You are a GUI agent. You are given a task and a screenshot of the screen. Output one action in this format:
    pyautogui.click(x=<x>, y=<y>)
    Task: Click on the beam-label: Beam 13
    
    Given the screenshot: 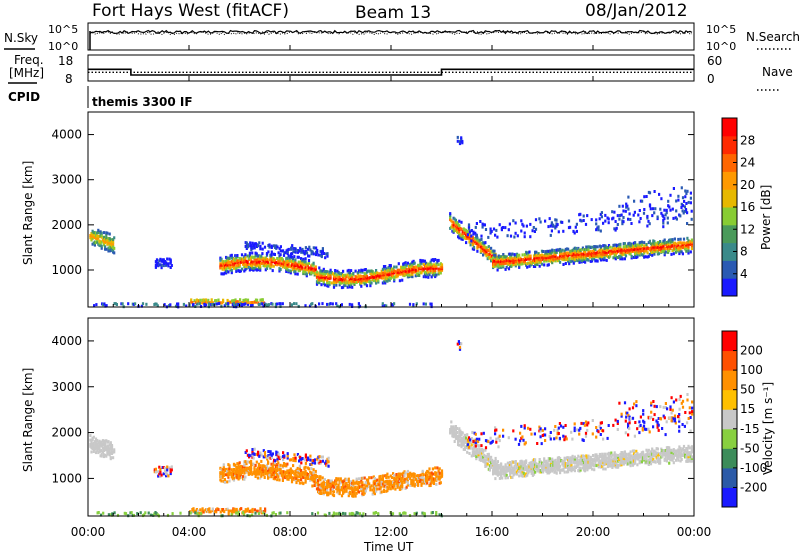 What is the action you would take?
    pyautogui.click(x=393, y=13)
    